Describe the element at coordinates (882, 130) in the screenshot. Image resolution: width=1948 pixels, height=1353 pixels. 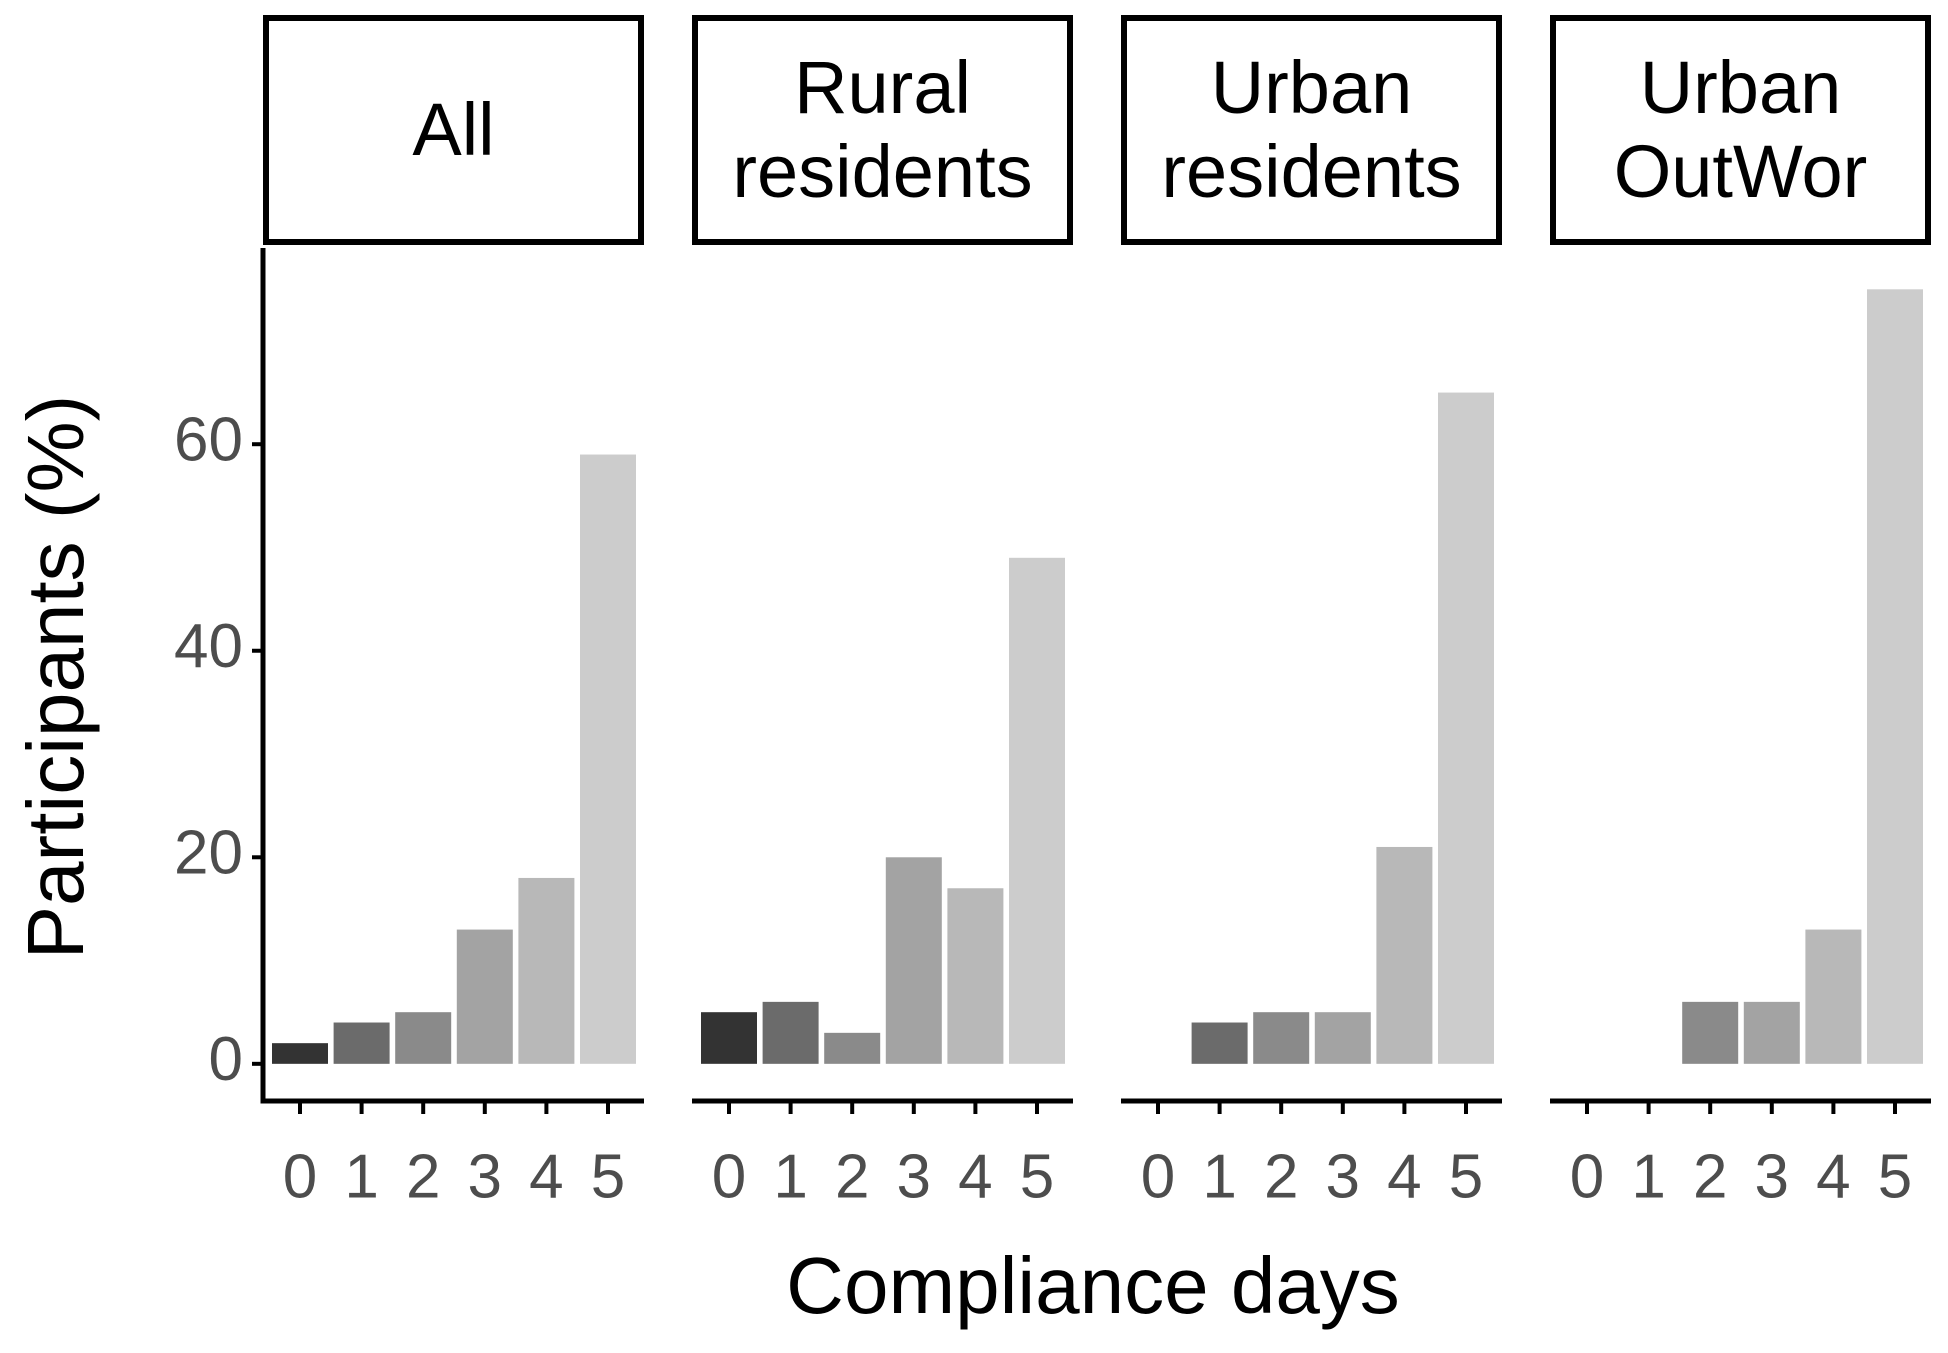
I see `facet-title: Rural residents` at that location.